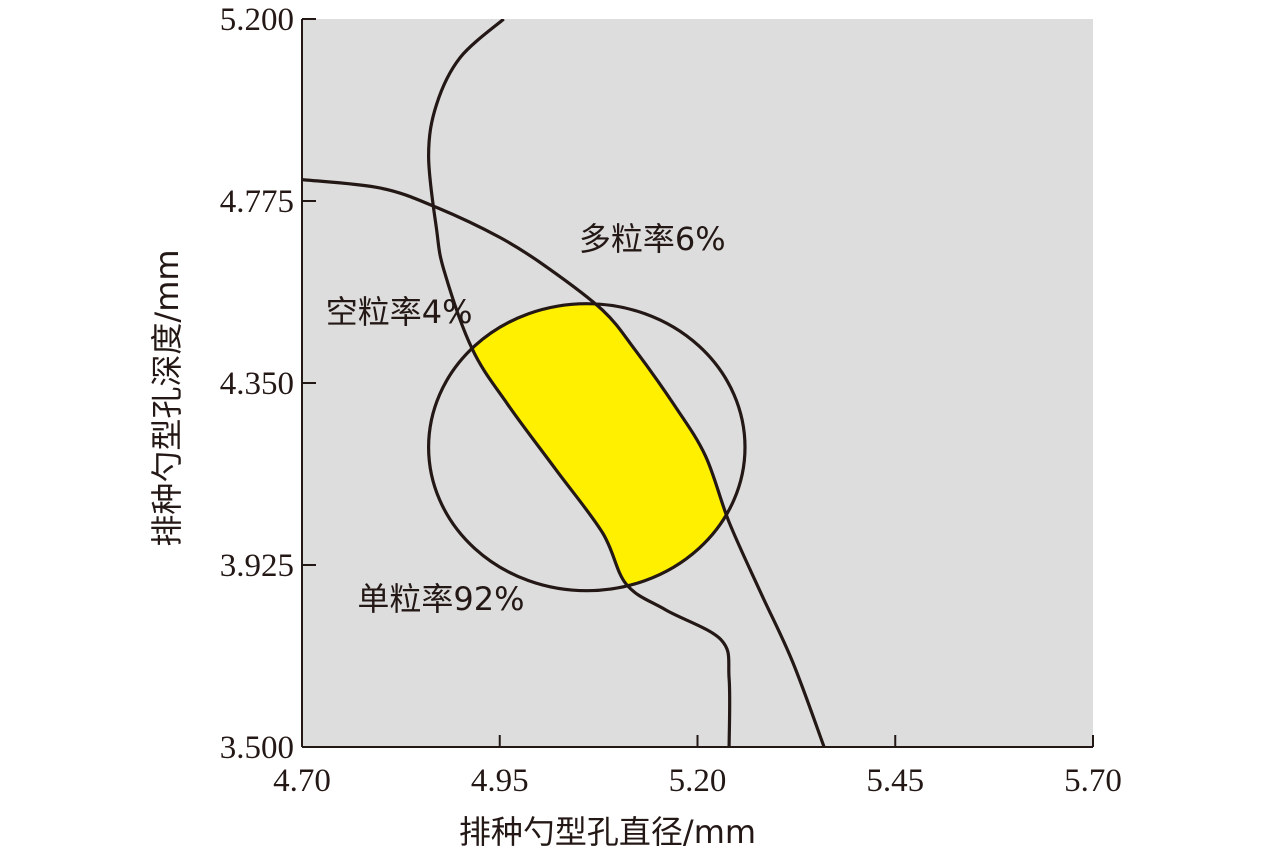 This screenshot has height=855, width=1276. What do you see at coordinates (607, 832) in the screenshot?
I see `x-axis-title: 排种勺型孔直径/mm` at bounding box center [607, 832].